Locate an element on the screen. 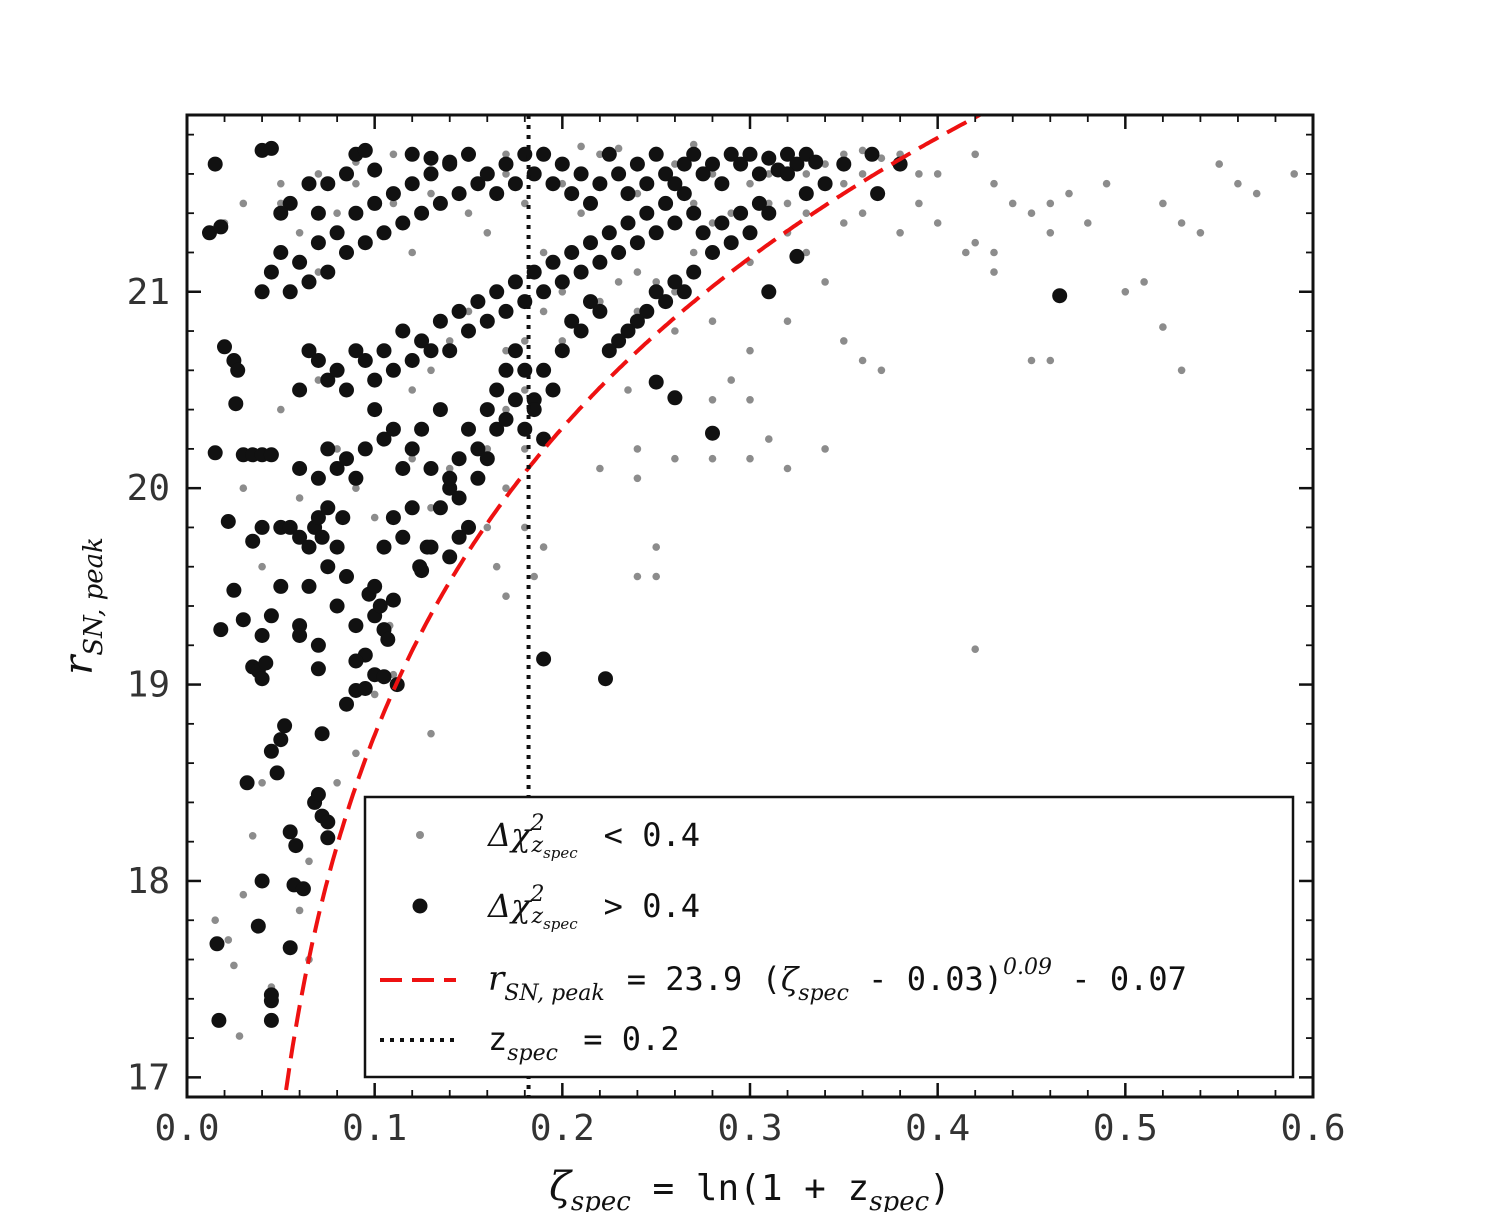  y-axis-label: rSN, peak is located at coordinates (82, 606).